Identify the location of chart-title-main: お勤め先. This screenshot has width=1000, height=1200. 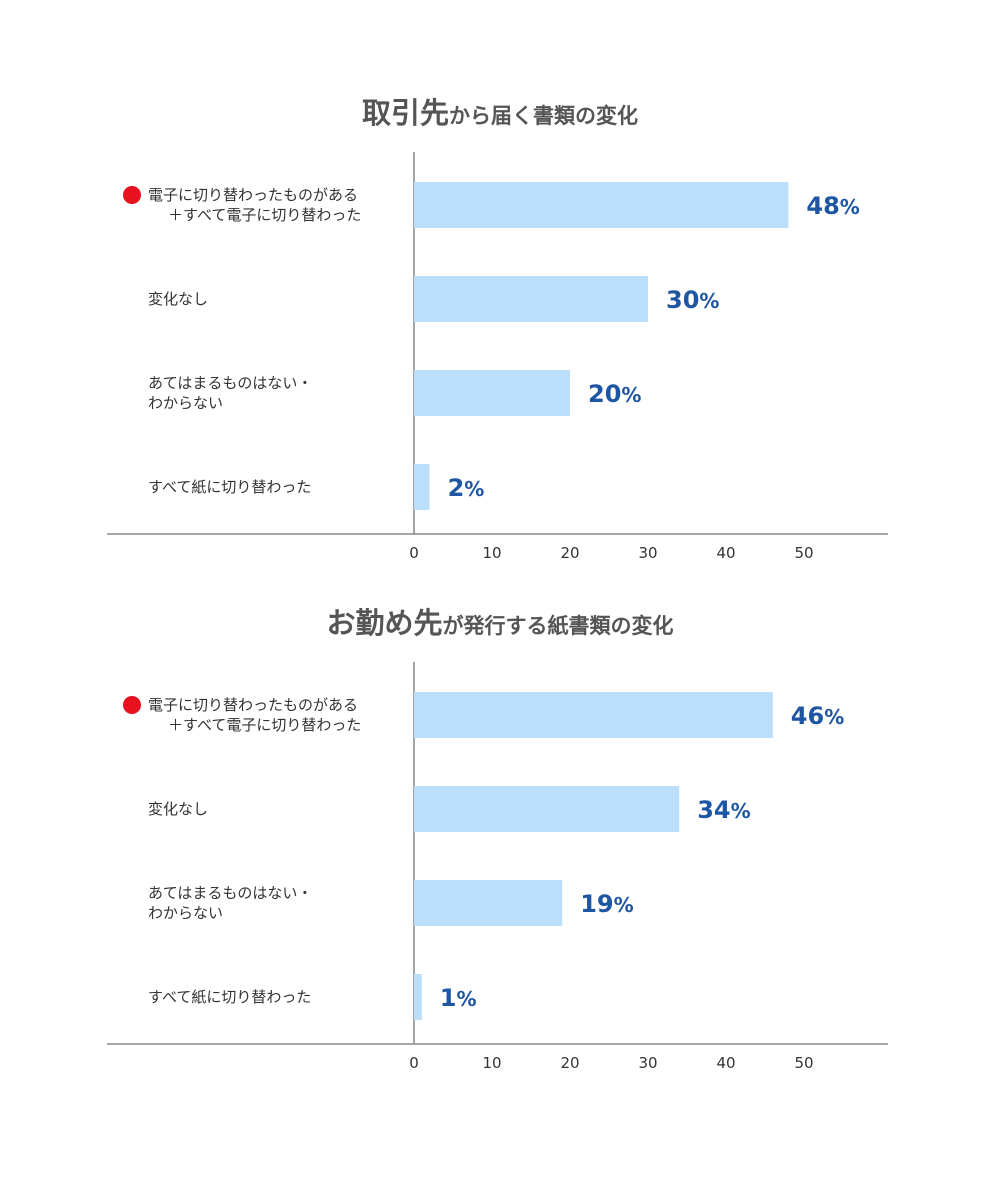
(384, 623).